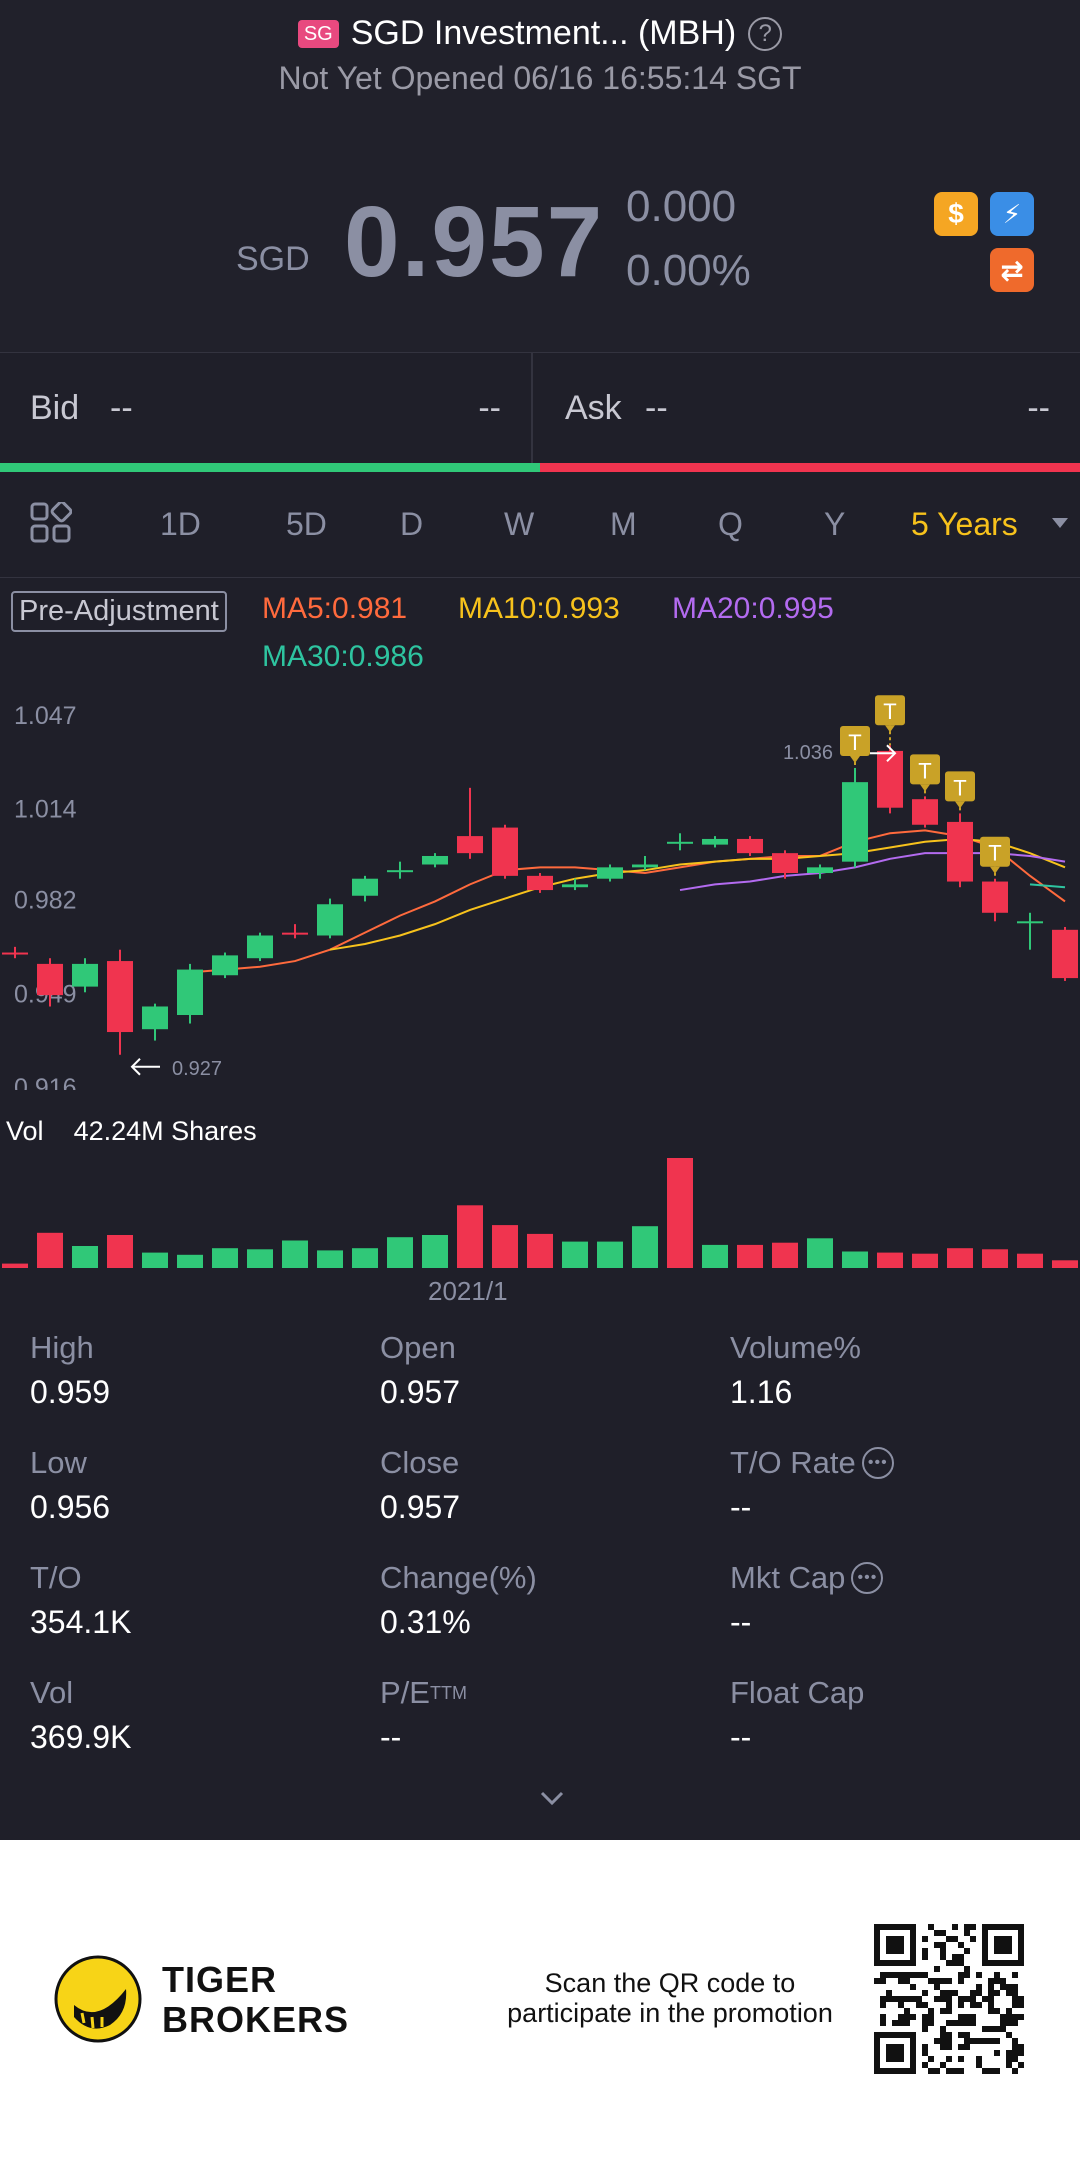 The image size is (1080, 2158). I want to click on tab-month: M, so click(623, 524).